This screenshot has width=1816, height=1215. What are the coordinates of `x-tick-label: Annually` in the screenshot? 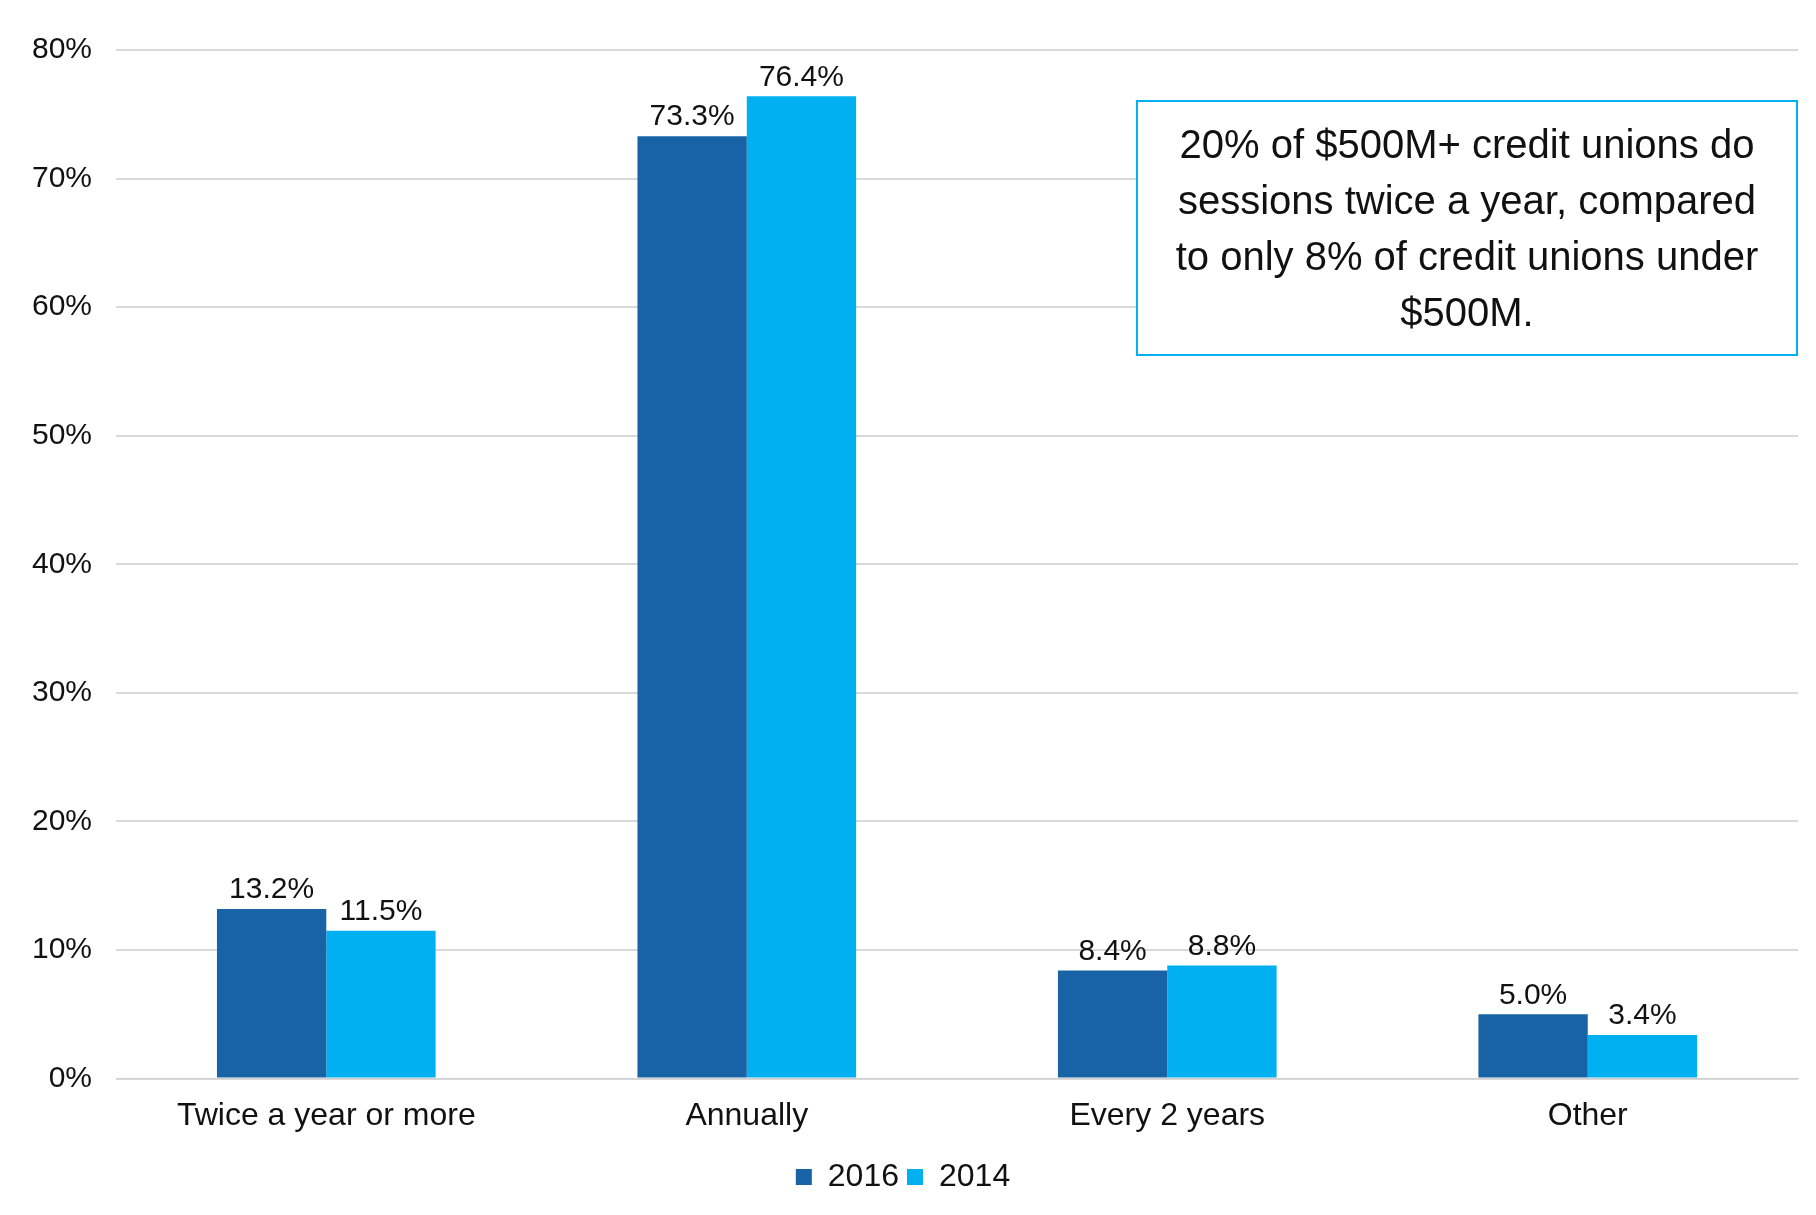 It's located at (747, 1113).